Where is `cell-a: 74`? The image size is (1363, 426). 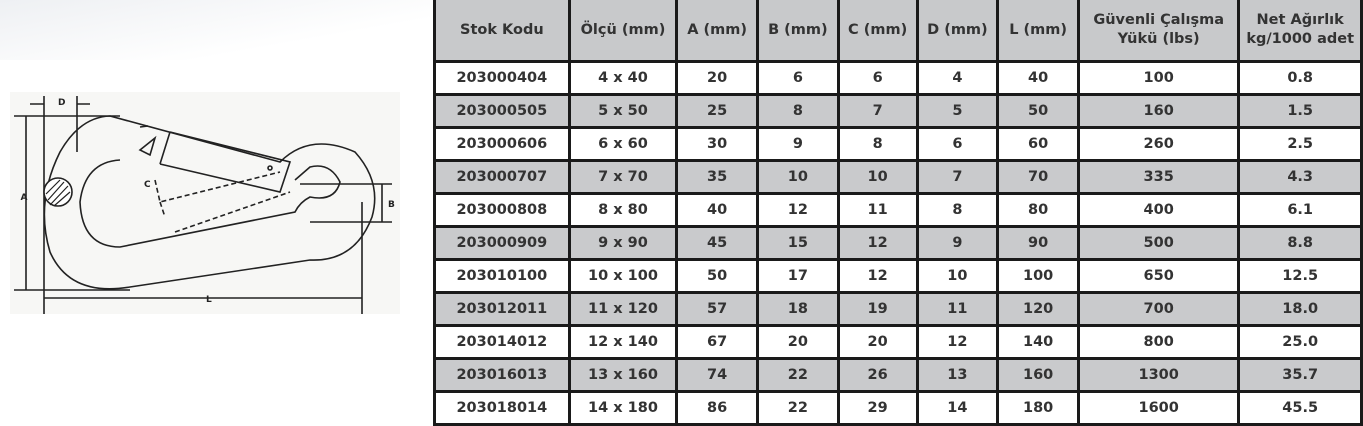
cell-a: 74 is located at coordinates (717, 375).